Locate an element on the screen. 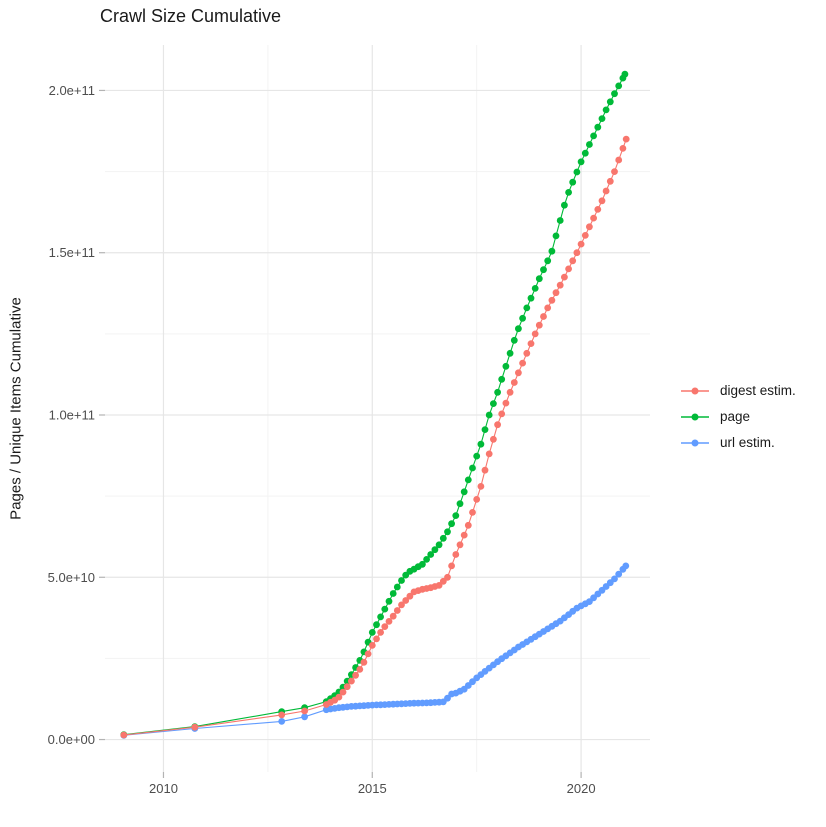  legend-item-page: page is located at coordinates (738, 416).